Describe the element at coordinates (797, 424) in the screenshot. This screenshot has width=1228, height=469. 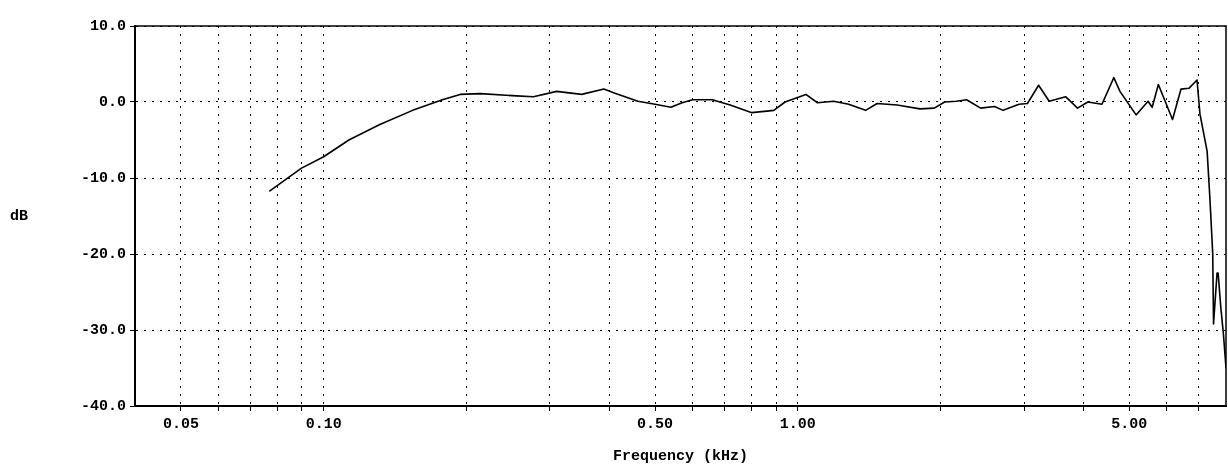
I see `x-tick-label: 1.00` at that location.